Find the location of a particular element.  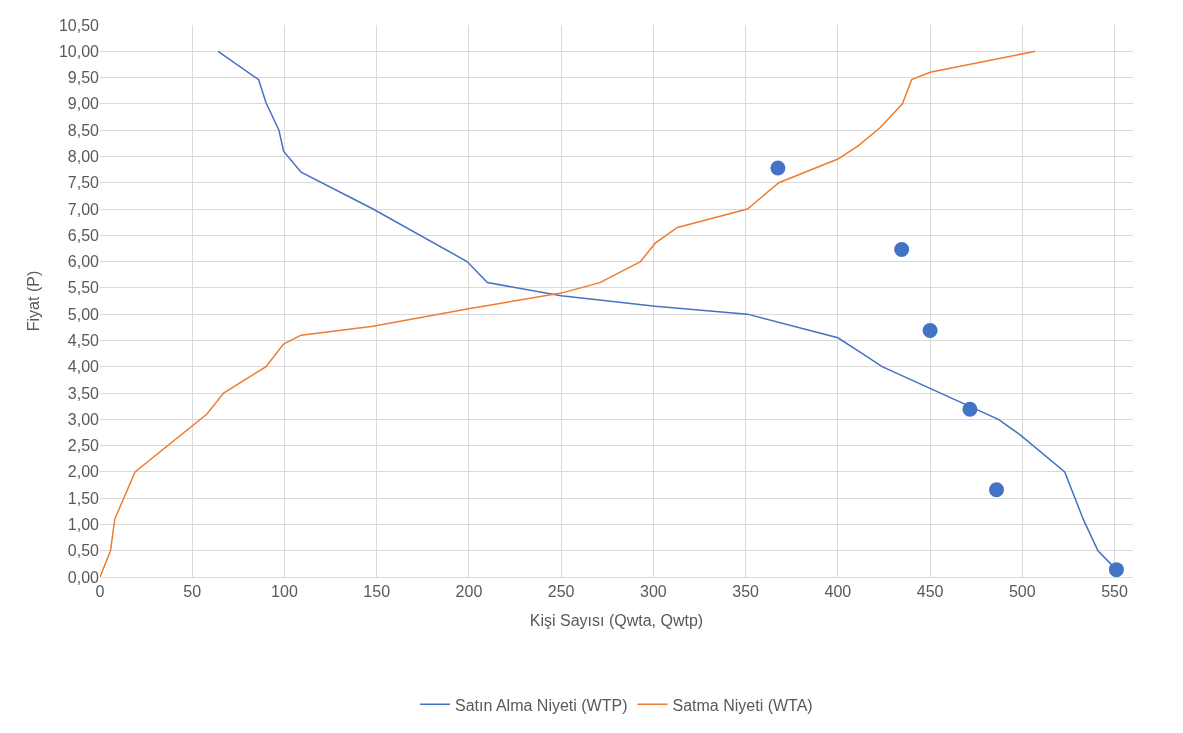

y-tick-label: 6,00 is located at coordinates (83, 262).